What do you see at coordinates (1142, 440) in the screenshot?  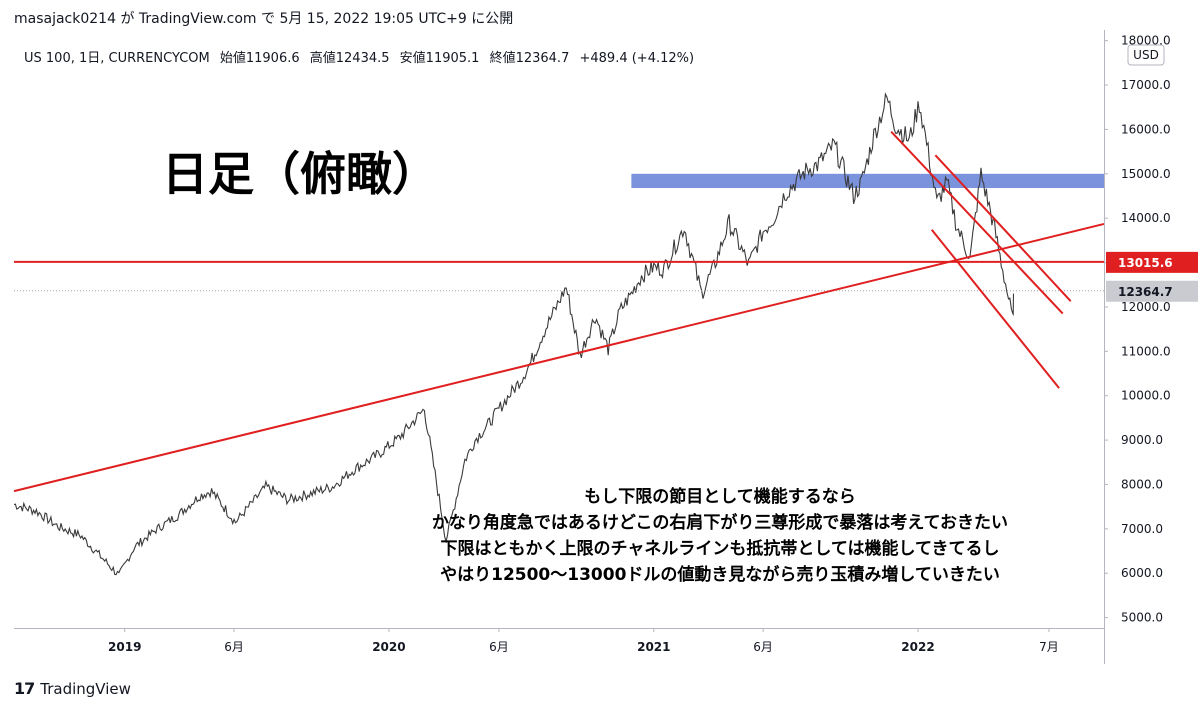 I see `y-tick-label: 9000.0` at bounding box center [1142, 440].